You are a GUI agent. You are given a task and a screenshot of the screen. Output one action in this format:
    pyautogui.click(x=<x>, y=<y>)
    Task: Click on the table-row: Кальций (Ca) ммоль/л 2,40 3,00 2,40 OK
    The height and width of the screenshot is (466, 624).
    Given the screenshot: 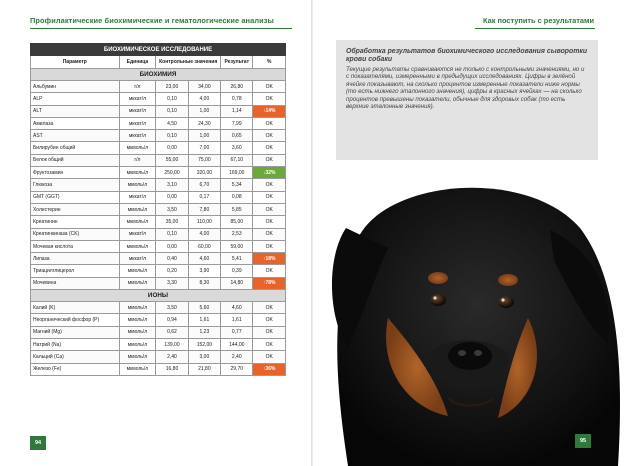 What is the action you would take?
    pyautogui.click(x=158, y=357)
    